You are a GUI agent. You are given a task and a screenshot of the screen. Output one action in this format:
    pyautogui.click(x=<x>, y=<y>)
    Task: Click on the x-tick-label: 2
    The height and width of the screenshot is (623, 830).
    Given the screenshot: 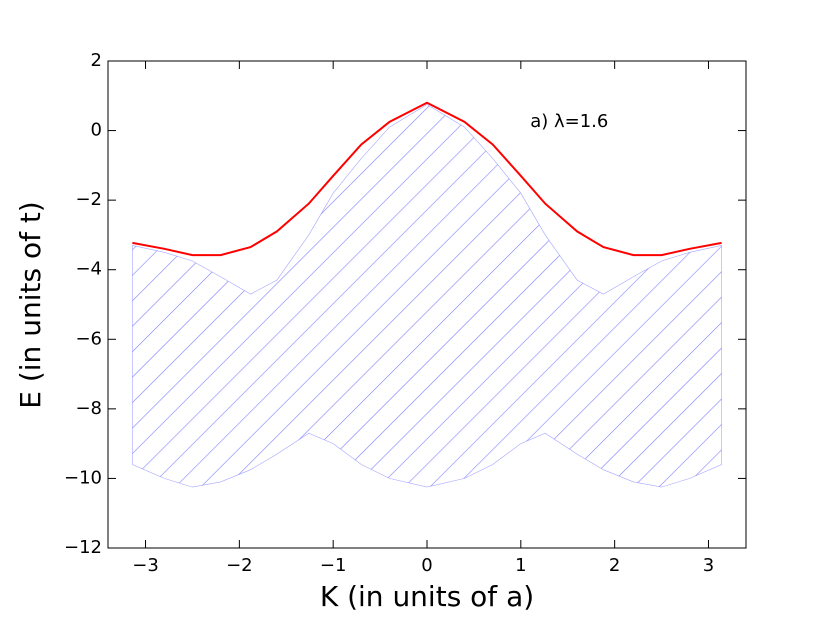 What is the action you would take?
    pyautogui.click(x=614, y=565)
    